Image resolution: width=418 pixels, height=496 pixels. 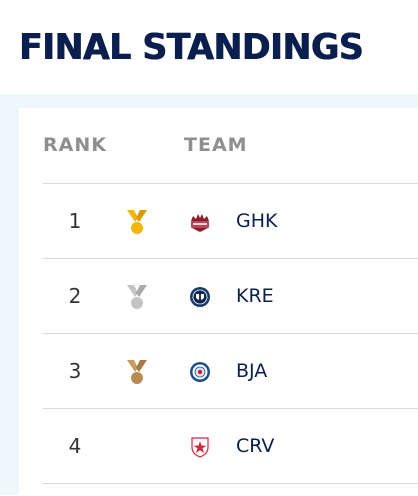 I want to click on kre-logo-icon, so click(x=200, y=297).